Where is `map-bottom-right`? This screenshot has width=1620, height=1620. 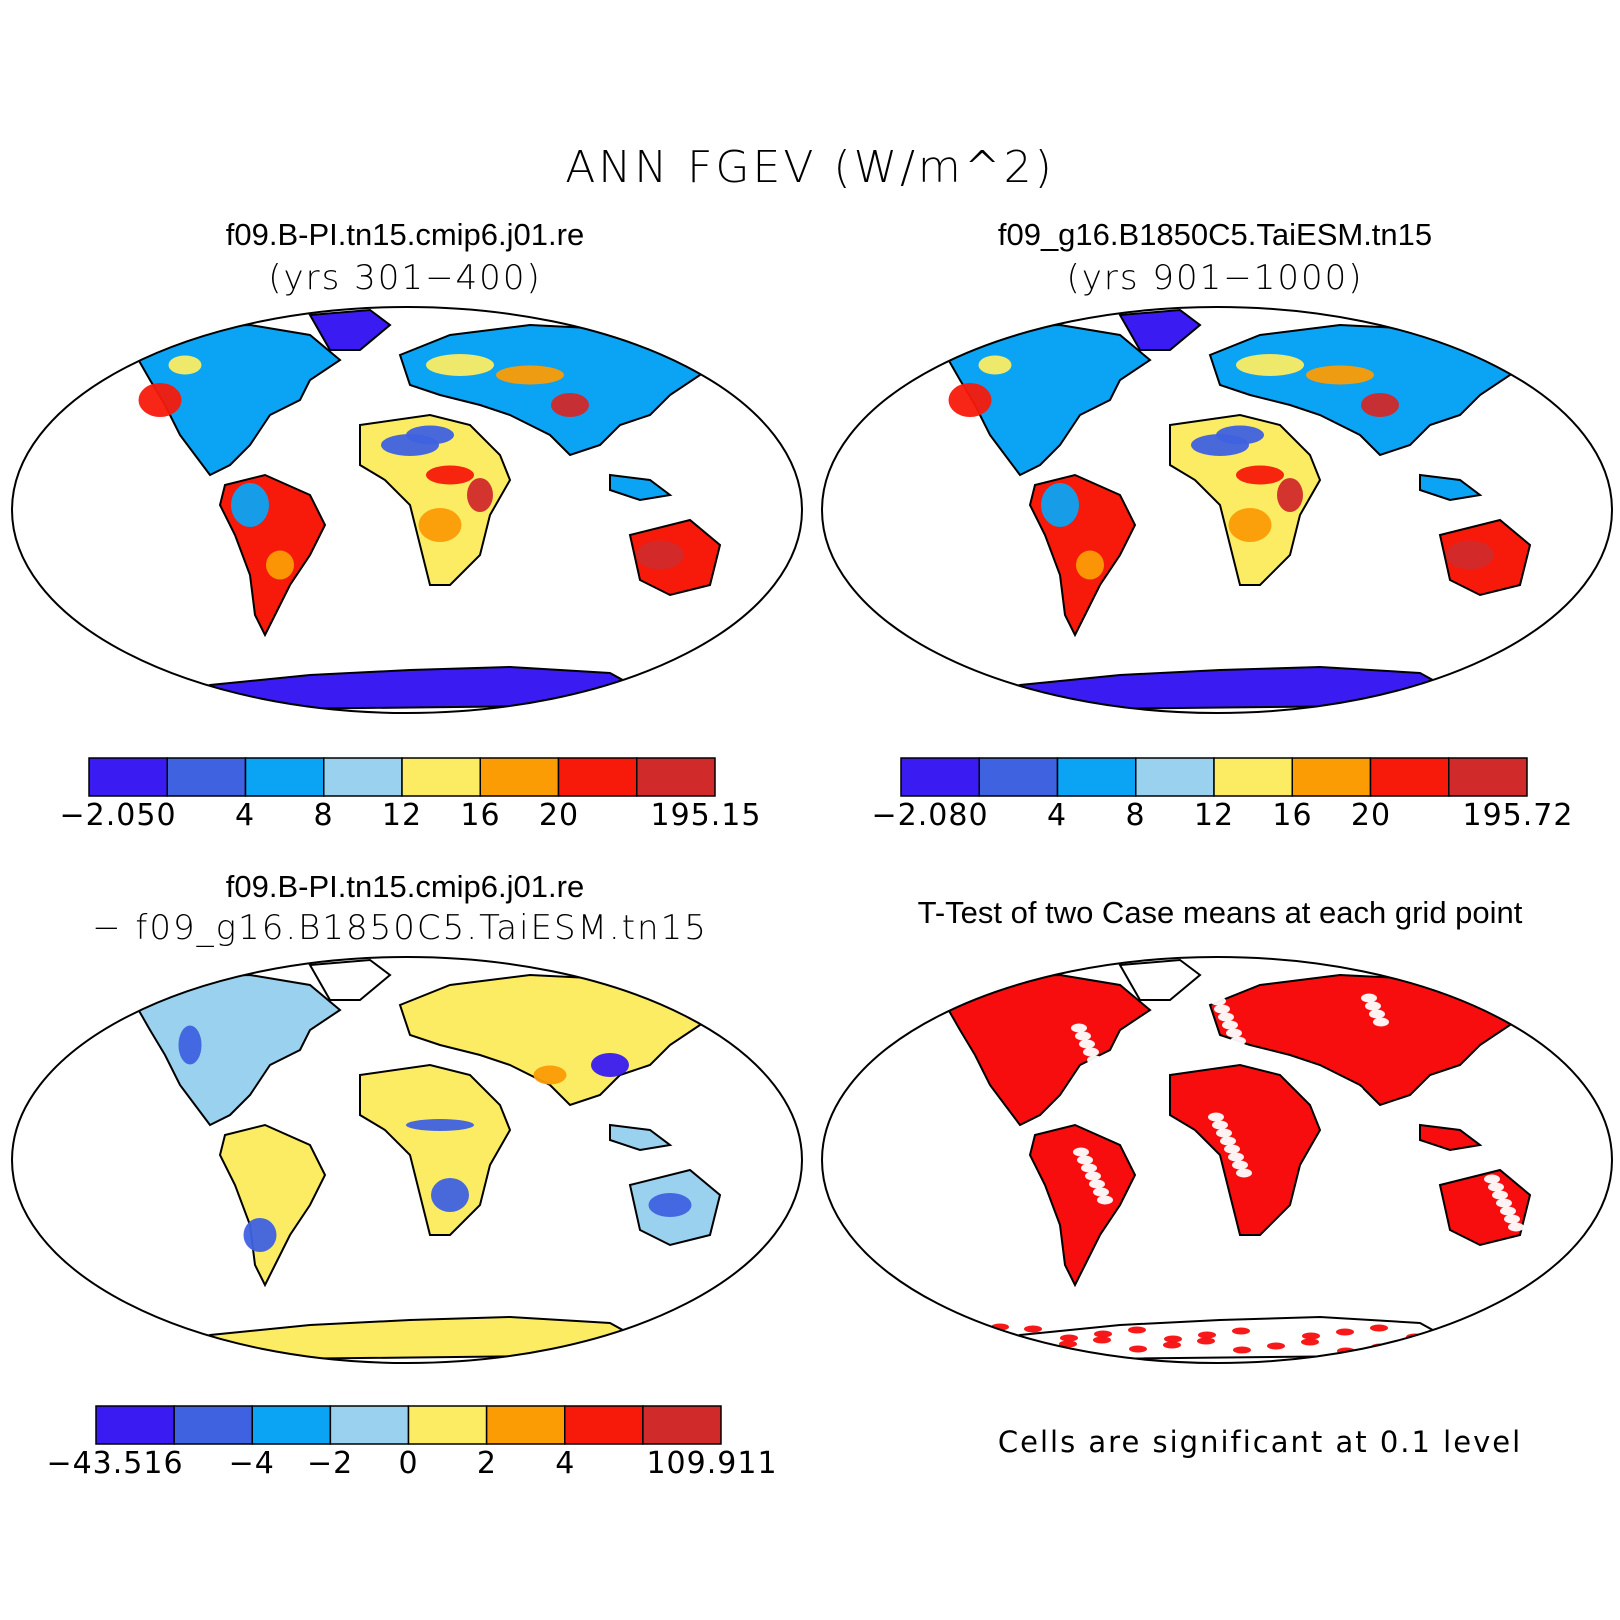
map-bottom-right is located at coordinates (1217, 1160).